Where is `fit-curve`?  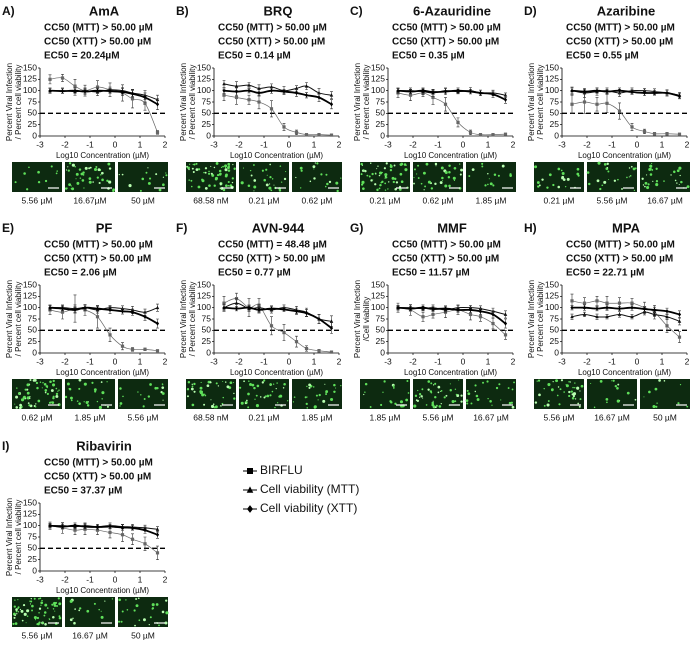
fit-curve is located at coordinates (103, 97).